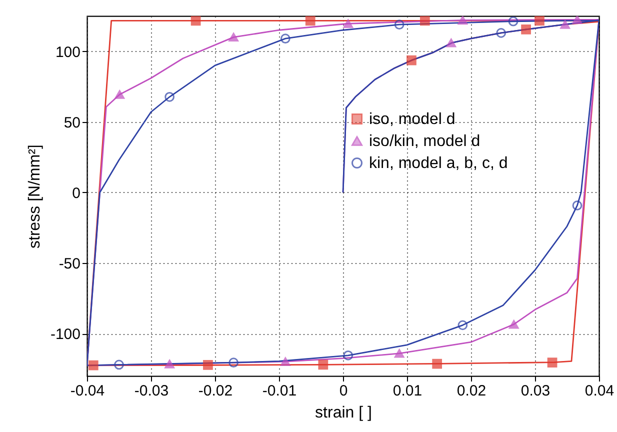 This screenshot has height=432, width=617. What do you see at coordinates (72, 123) in the screenshot?
I see `y-tick-label: 50` at bounding box center [72, 123].